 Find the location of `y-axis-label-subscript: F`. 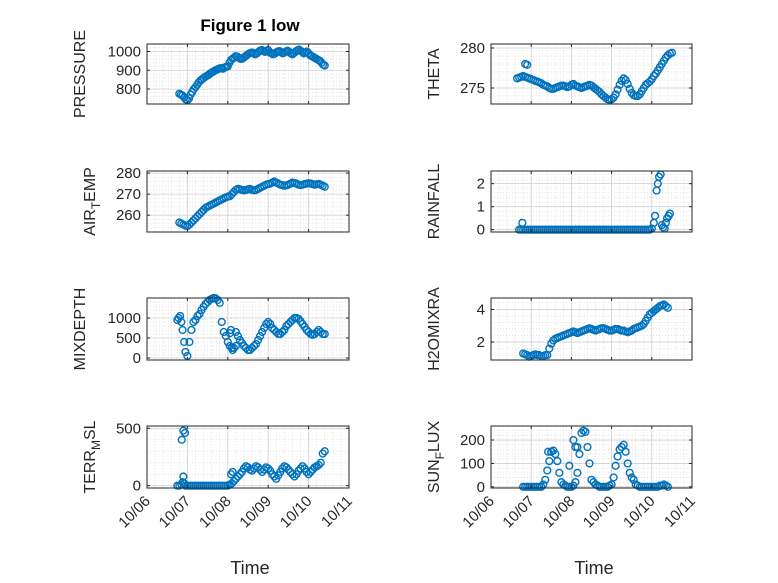

y-axis-label-subscript: F is located at coordinates (440, 455).